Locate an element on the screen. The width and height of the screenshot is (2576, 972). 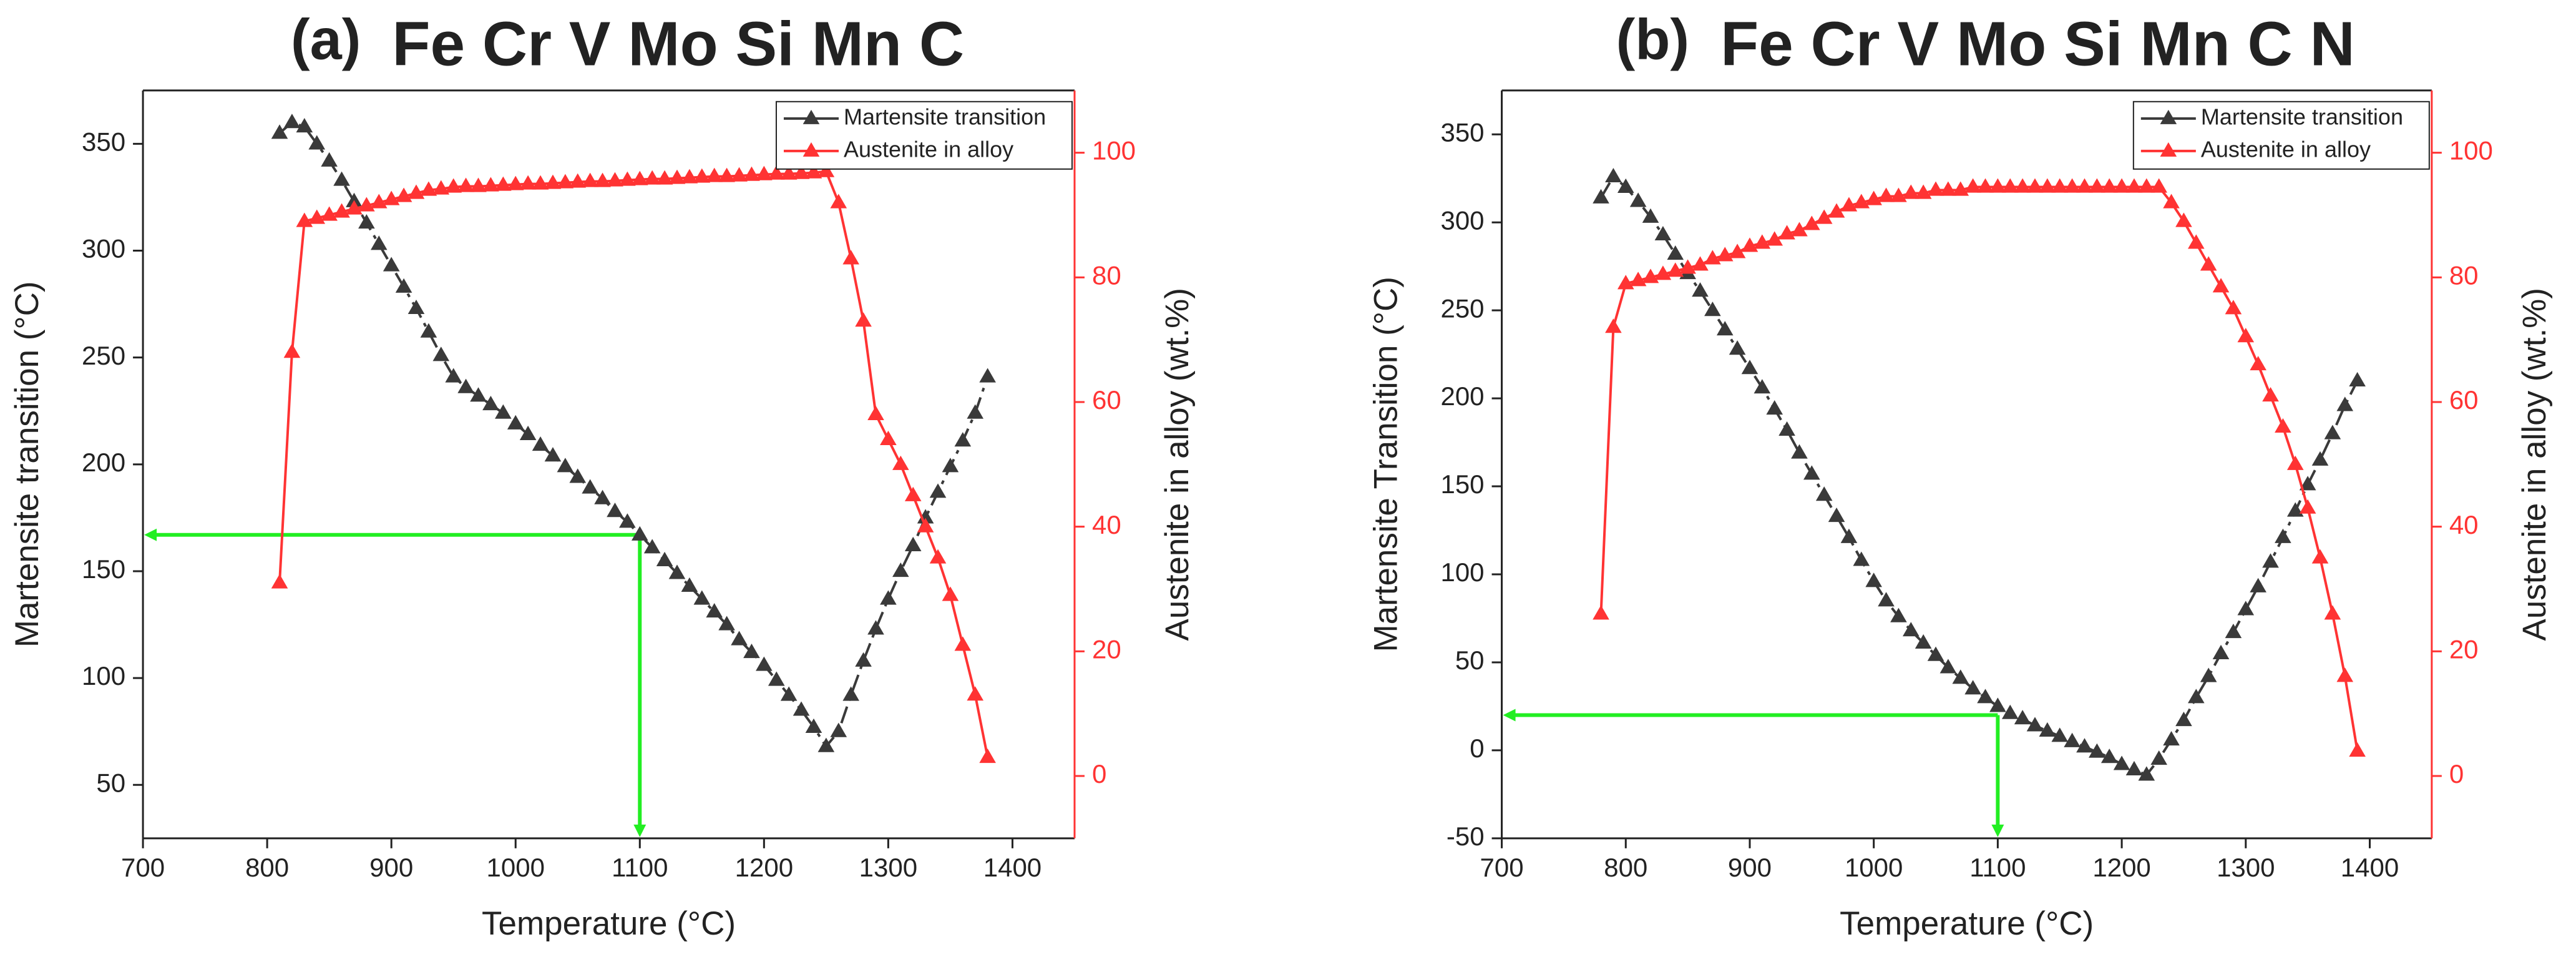
y2-tick-label: 100 is located at coordinates (2471, 150).